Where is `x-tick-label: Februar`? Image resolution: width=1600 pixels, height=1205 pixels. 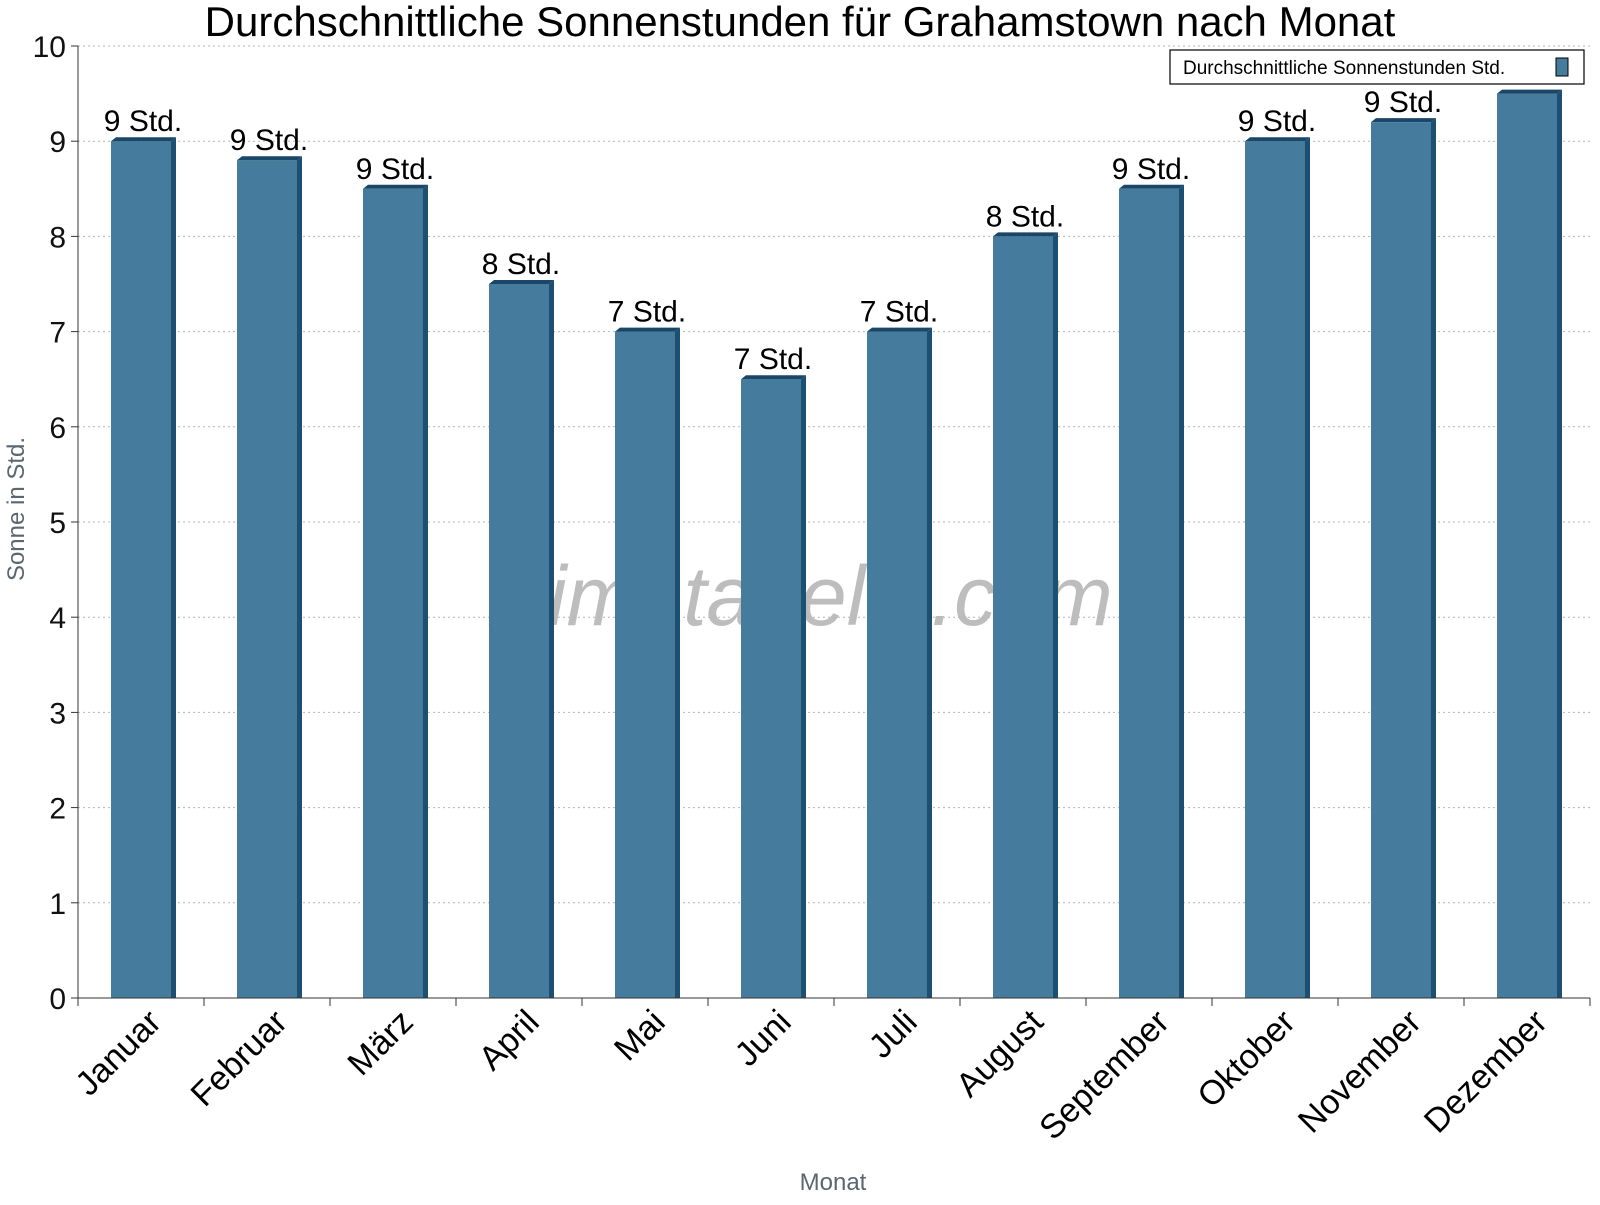 x-tick-label: Februar is located at coordinates (239, 1058).